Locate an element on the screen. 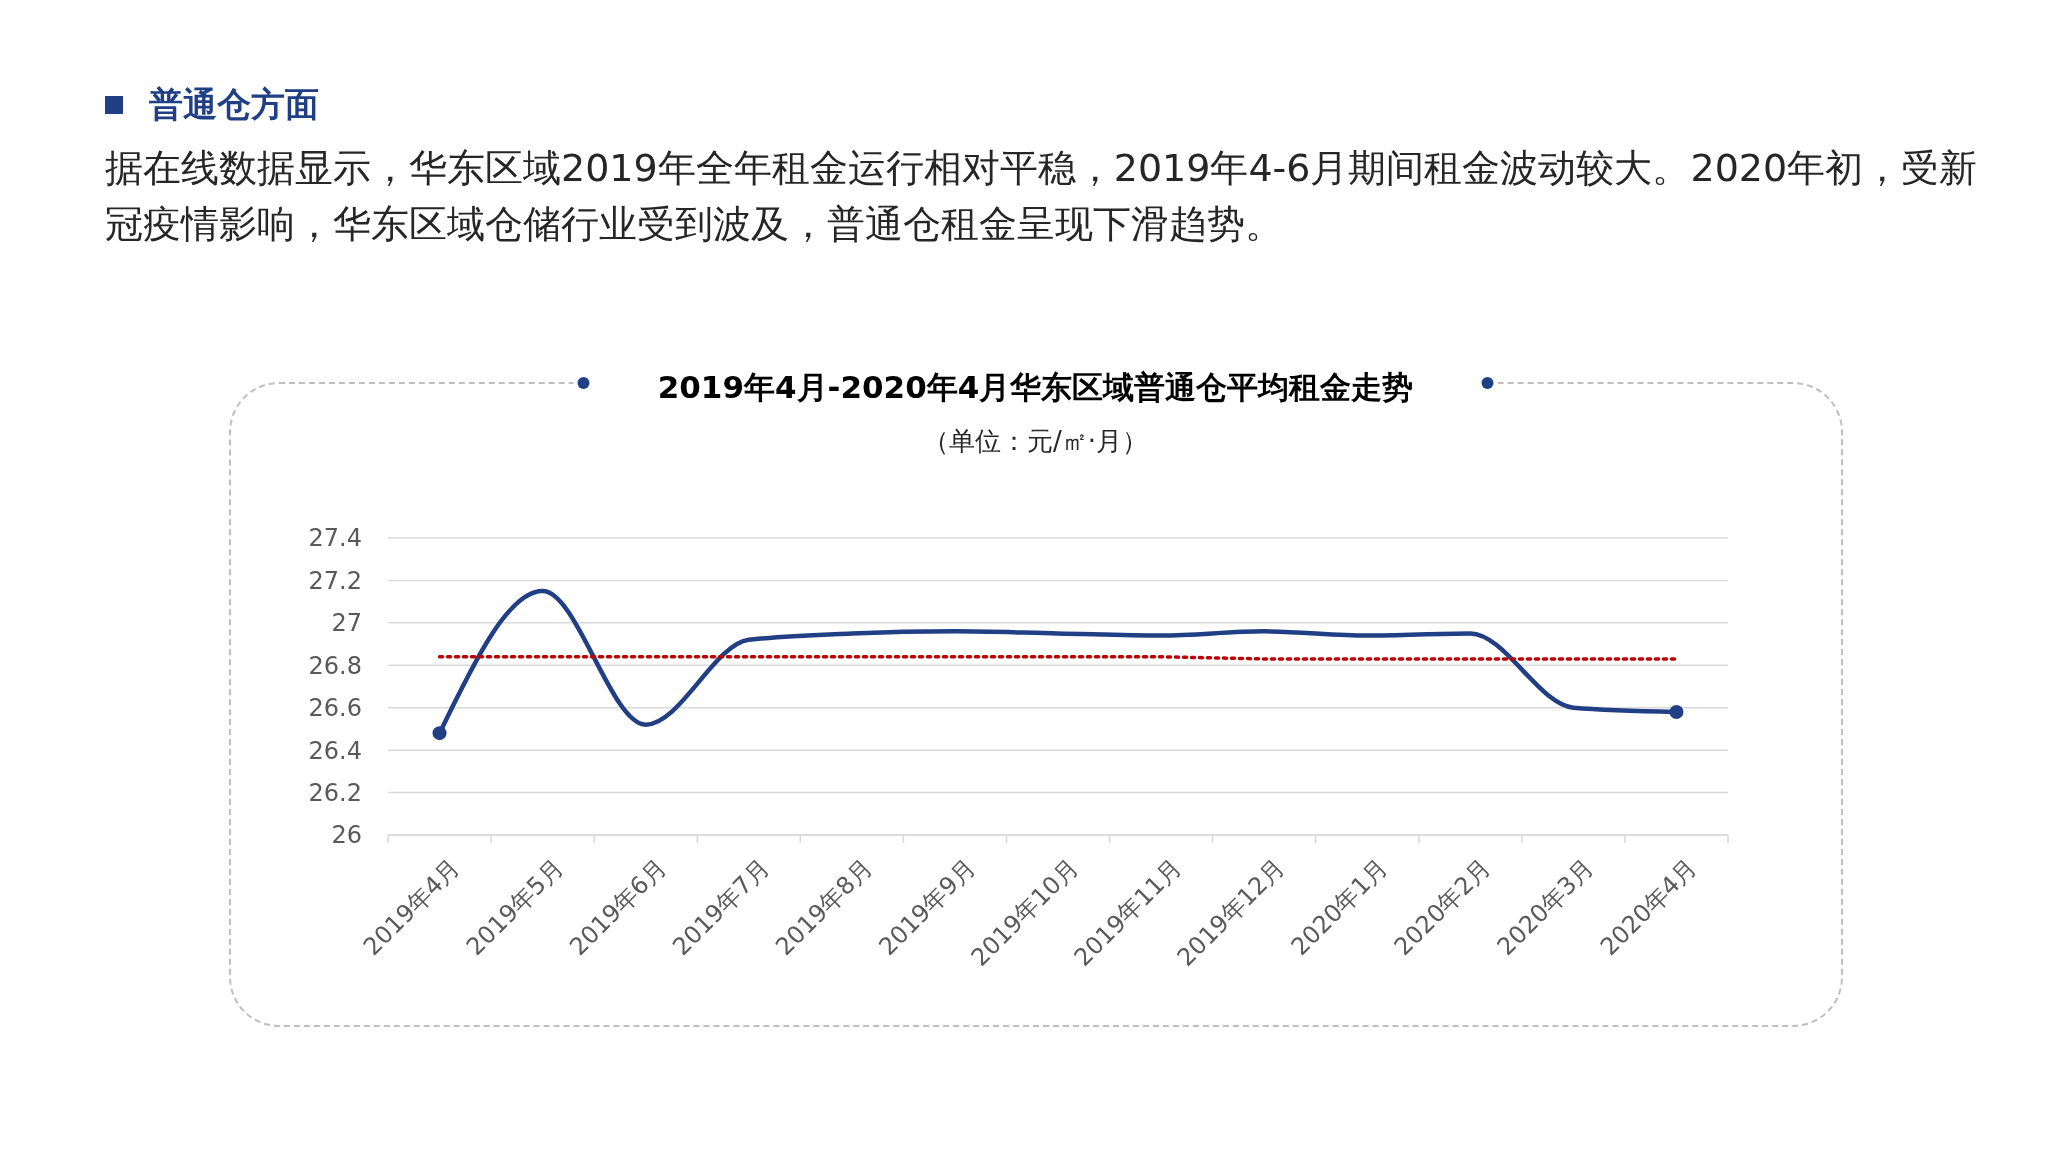  chart-title: 2019年4月-2020年4月华东区域普通仓平均租金走势 is located at coordinates (1035, 386).